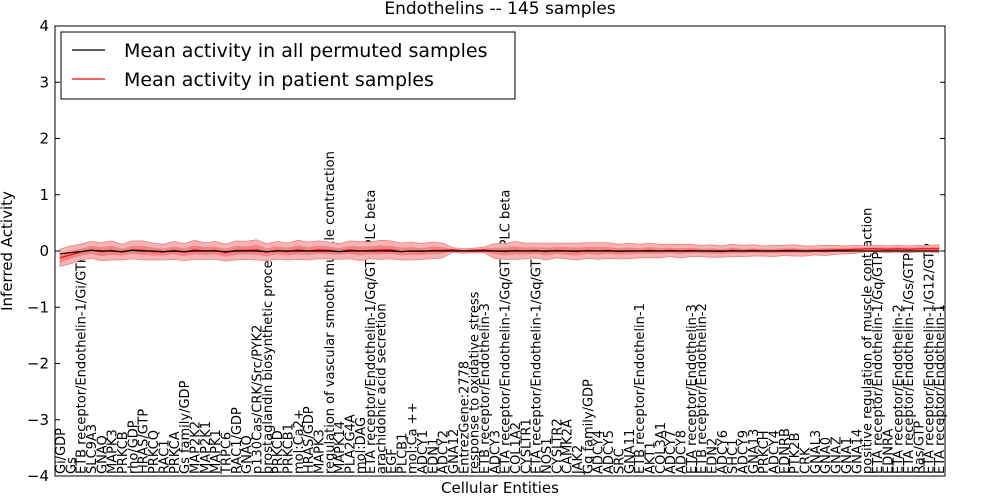  What do you see at coordinates (692, 389) in the screenshot?
I see `x-tick-label: ETA receptor/Endothelin-3` at bounding box center [692, 389].